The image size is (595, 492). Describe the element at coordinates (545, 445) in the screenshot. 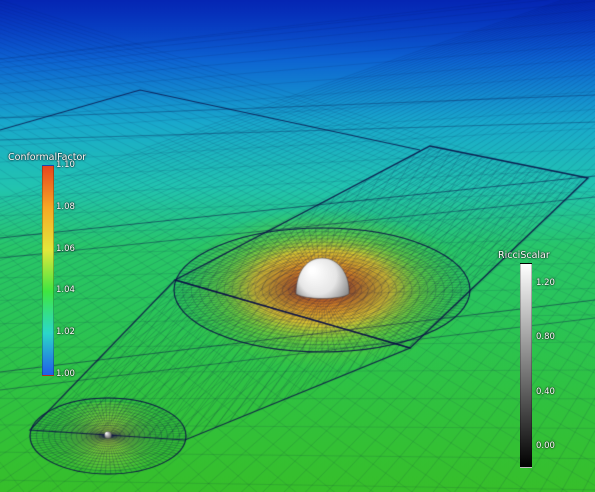

I see `ricci-tick: 0.00` at that location.